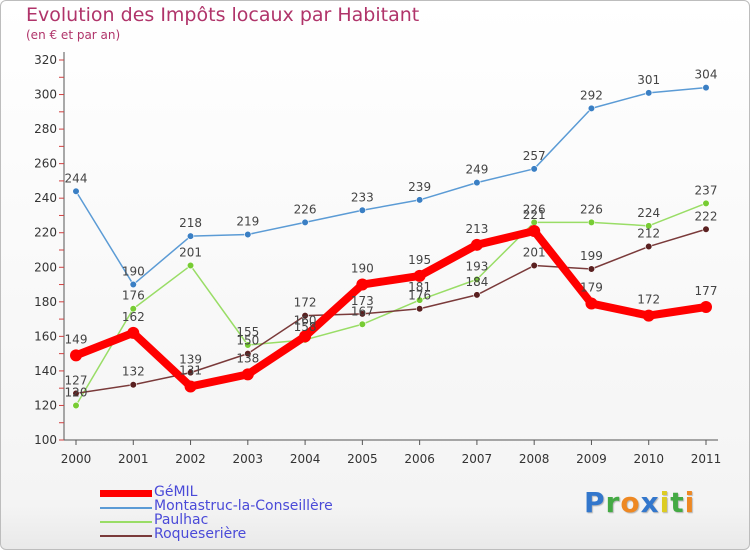 The height and width of the screenshot is (550, 750). What do you see at coordinates (45, 60) in the screenshot?
I see `y-tick-label: 320` at bounding box center [45, 60].